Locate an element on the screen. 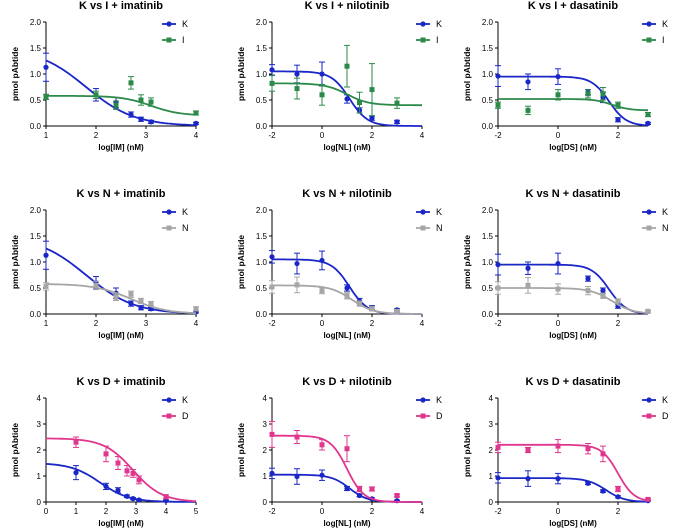 This screenshot has height=530, width=683. fit-curve-D is located at coordinates (573, 472).